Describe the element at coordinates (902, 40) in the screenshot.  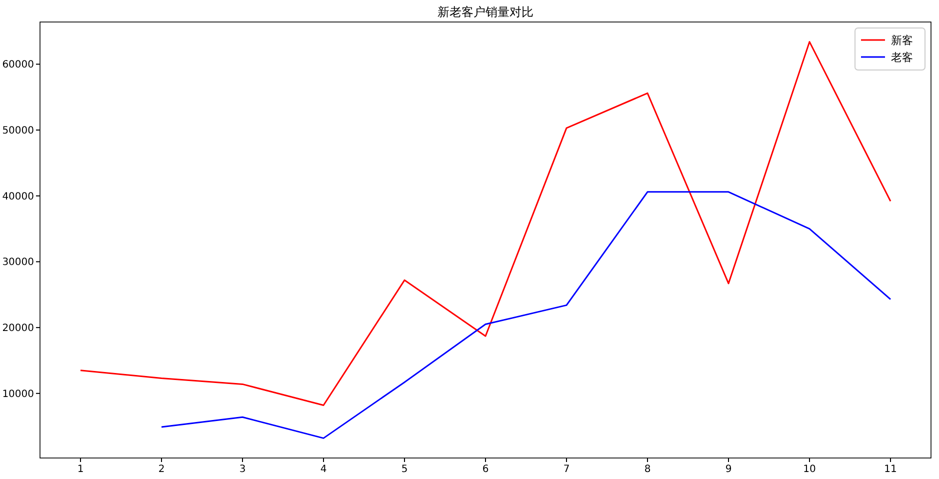
I see `legend-label: 新客` at that location.